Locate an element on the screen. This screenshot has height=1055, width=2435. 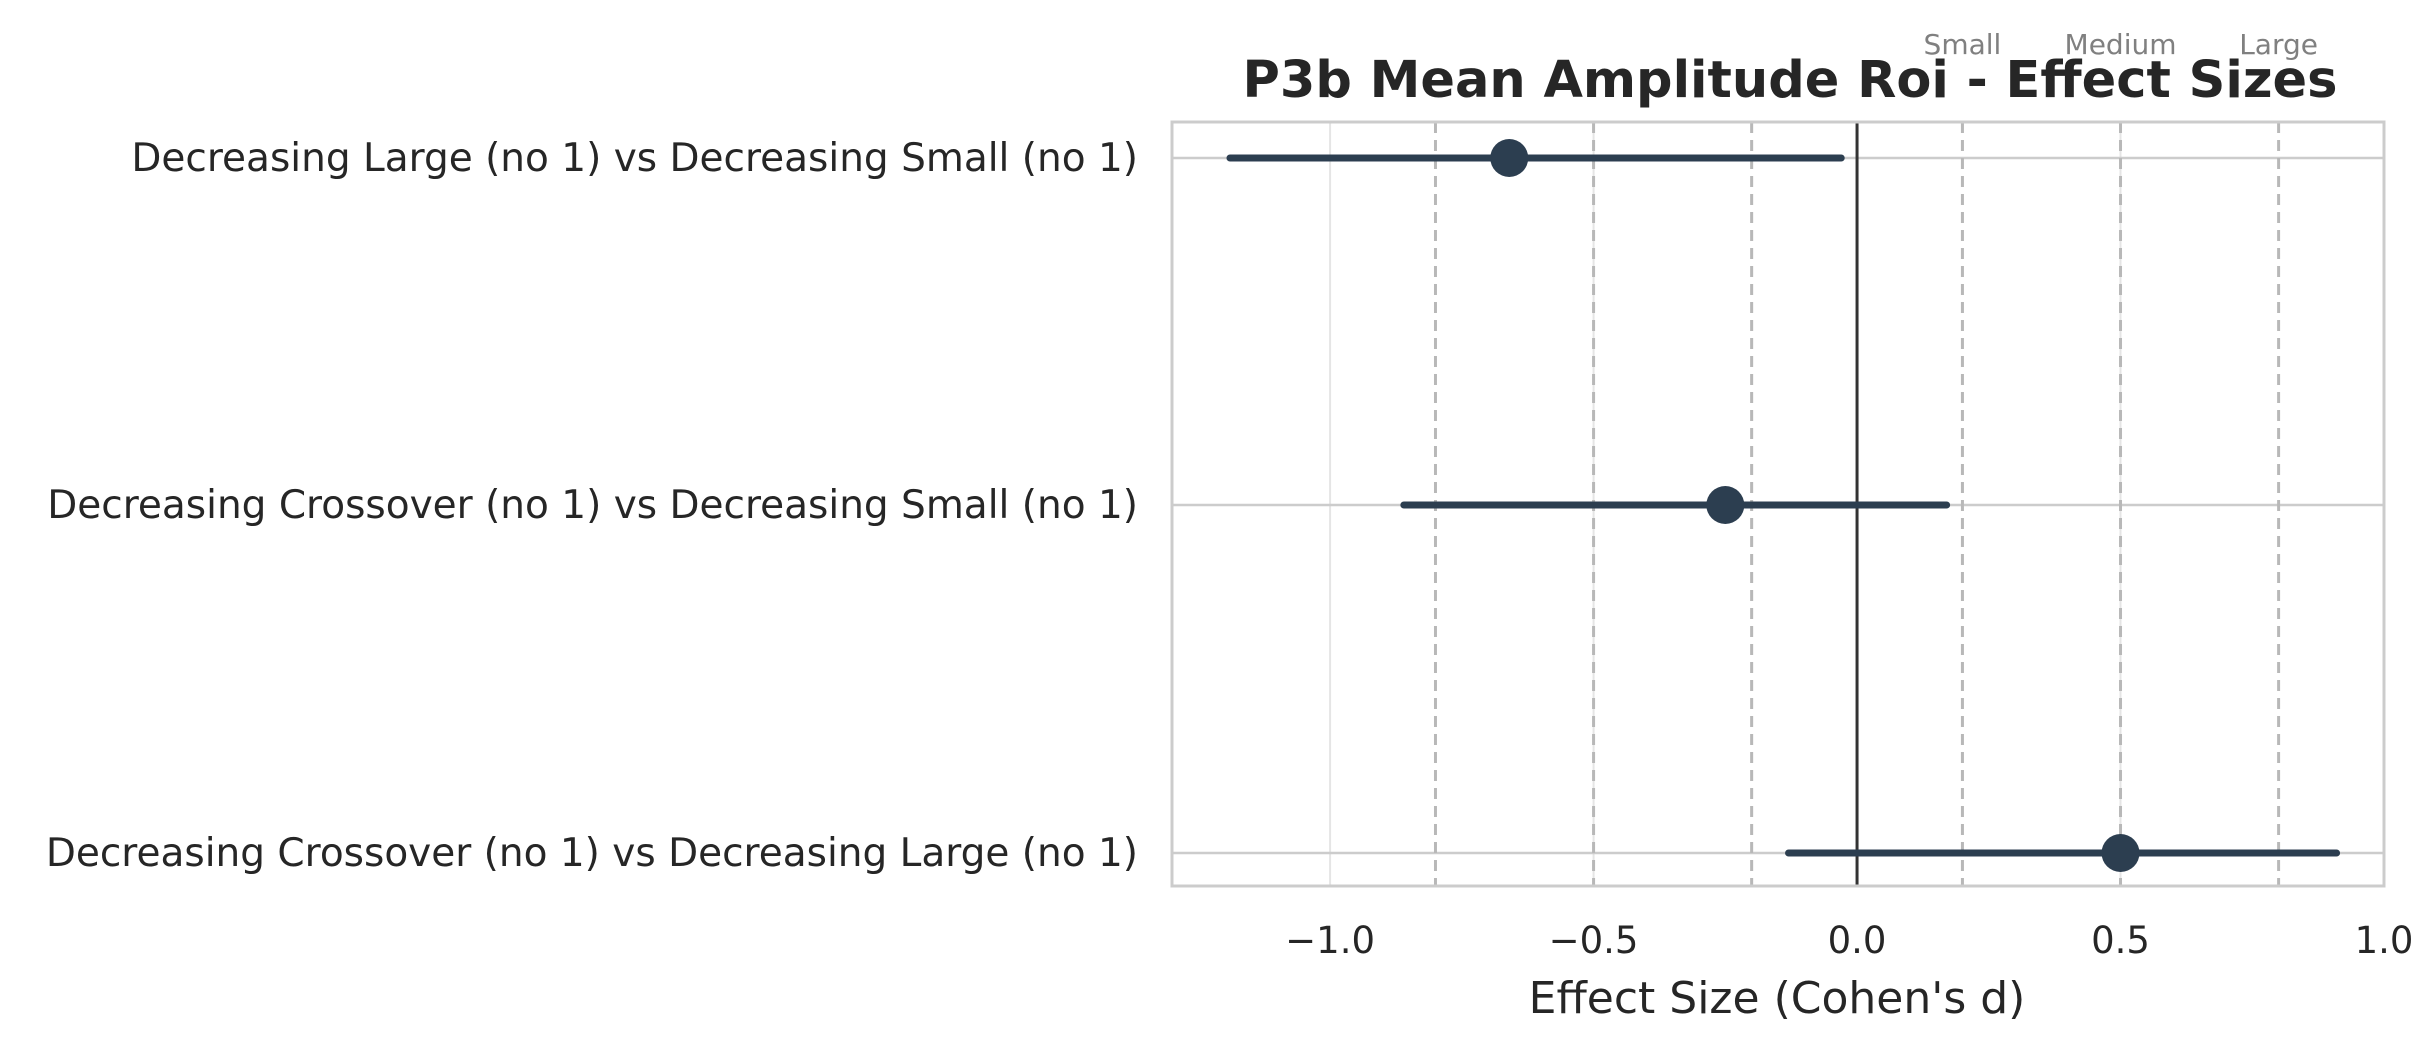
reference-label-3: Small is located at coordinates (1963, 44).